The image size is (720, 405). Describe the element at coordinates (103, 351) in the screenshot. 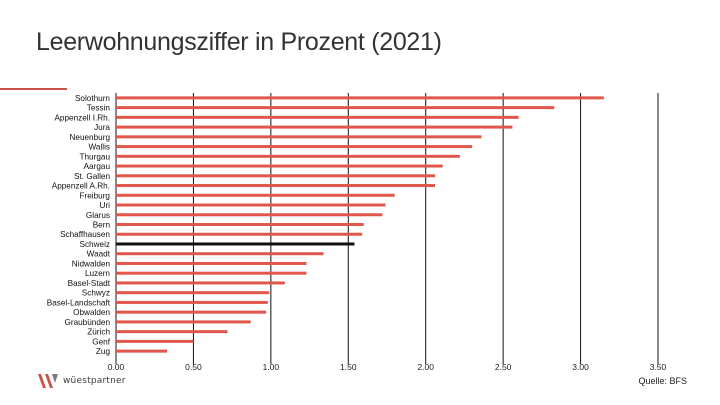

I see `category-label: Zug` at that location.